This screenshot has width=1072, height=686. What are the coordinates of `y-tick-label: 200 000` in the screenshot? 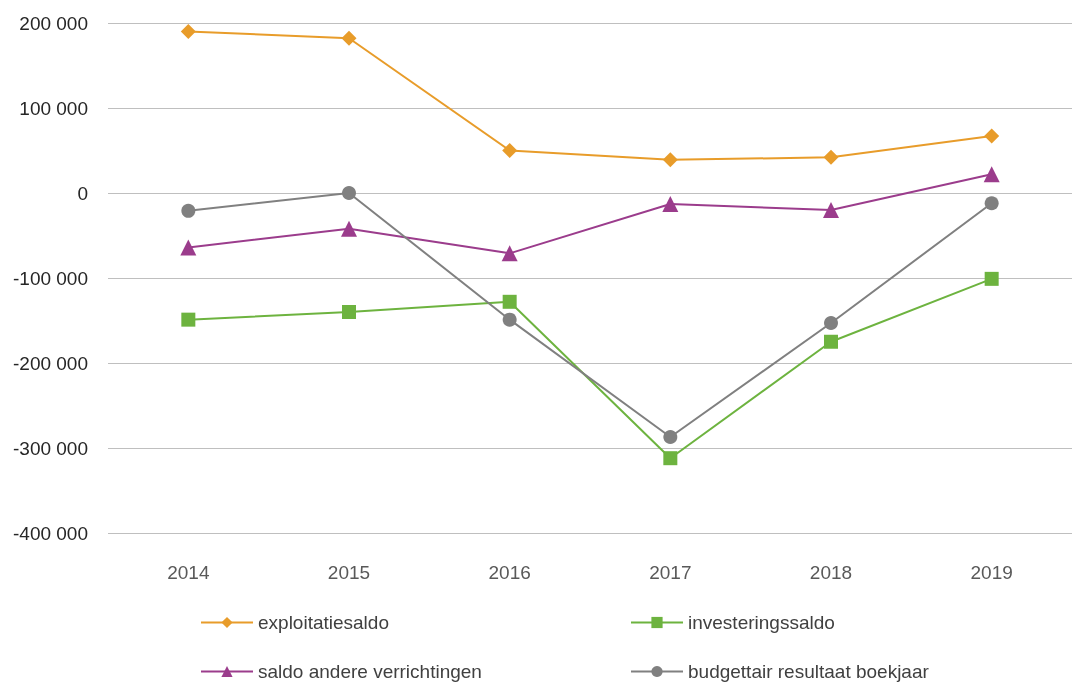 It's located at (53, 23).